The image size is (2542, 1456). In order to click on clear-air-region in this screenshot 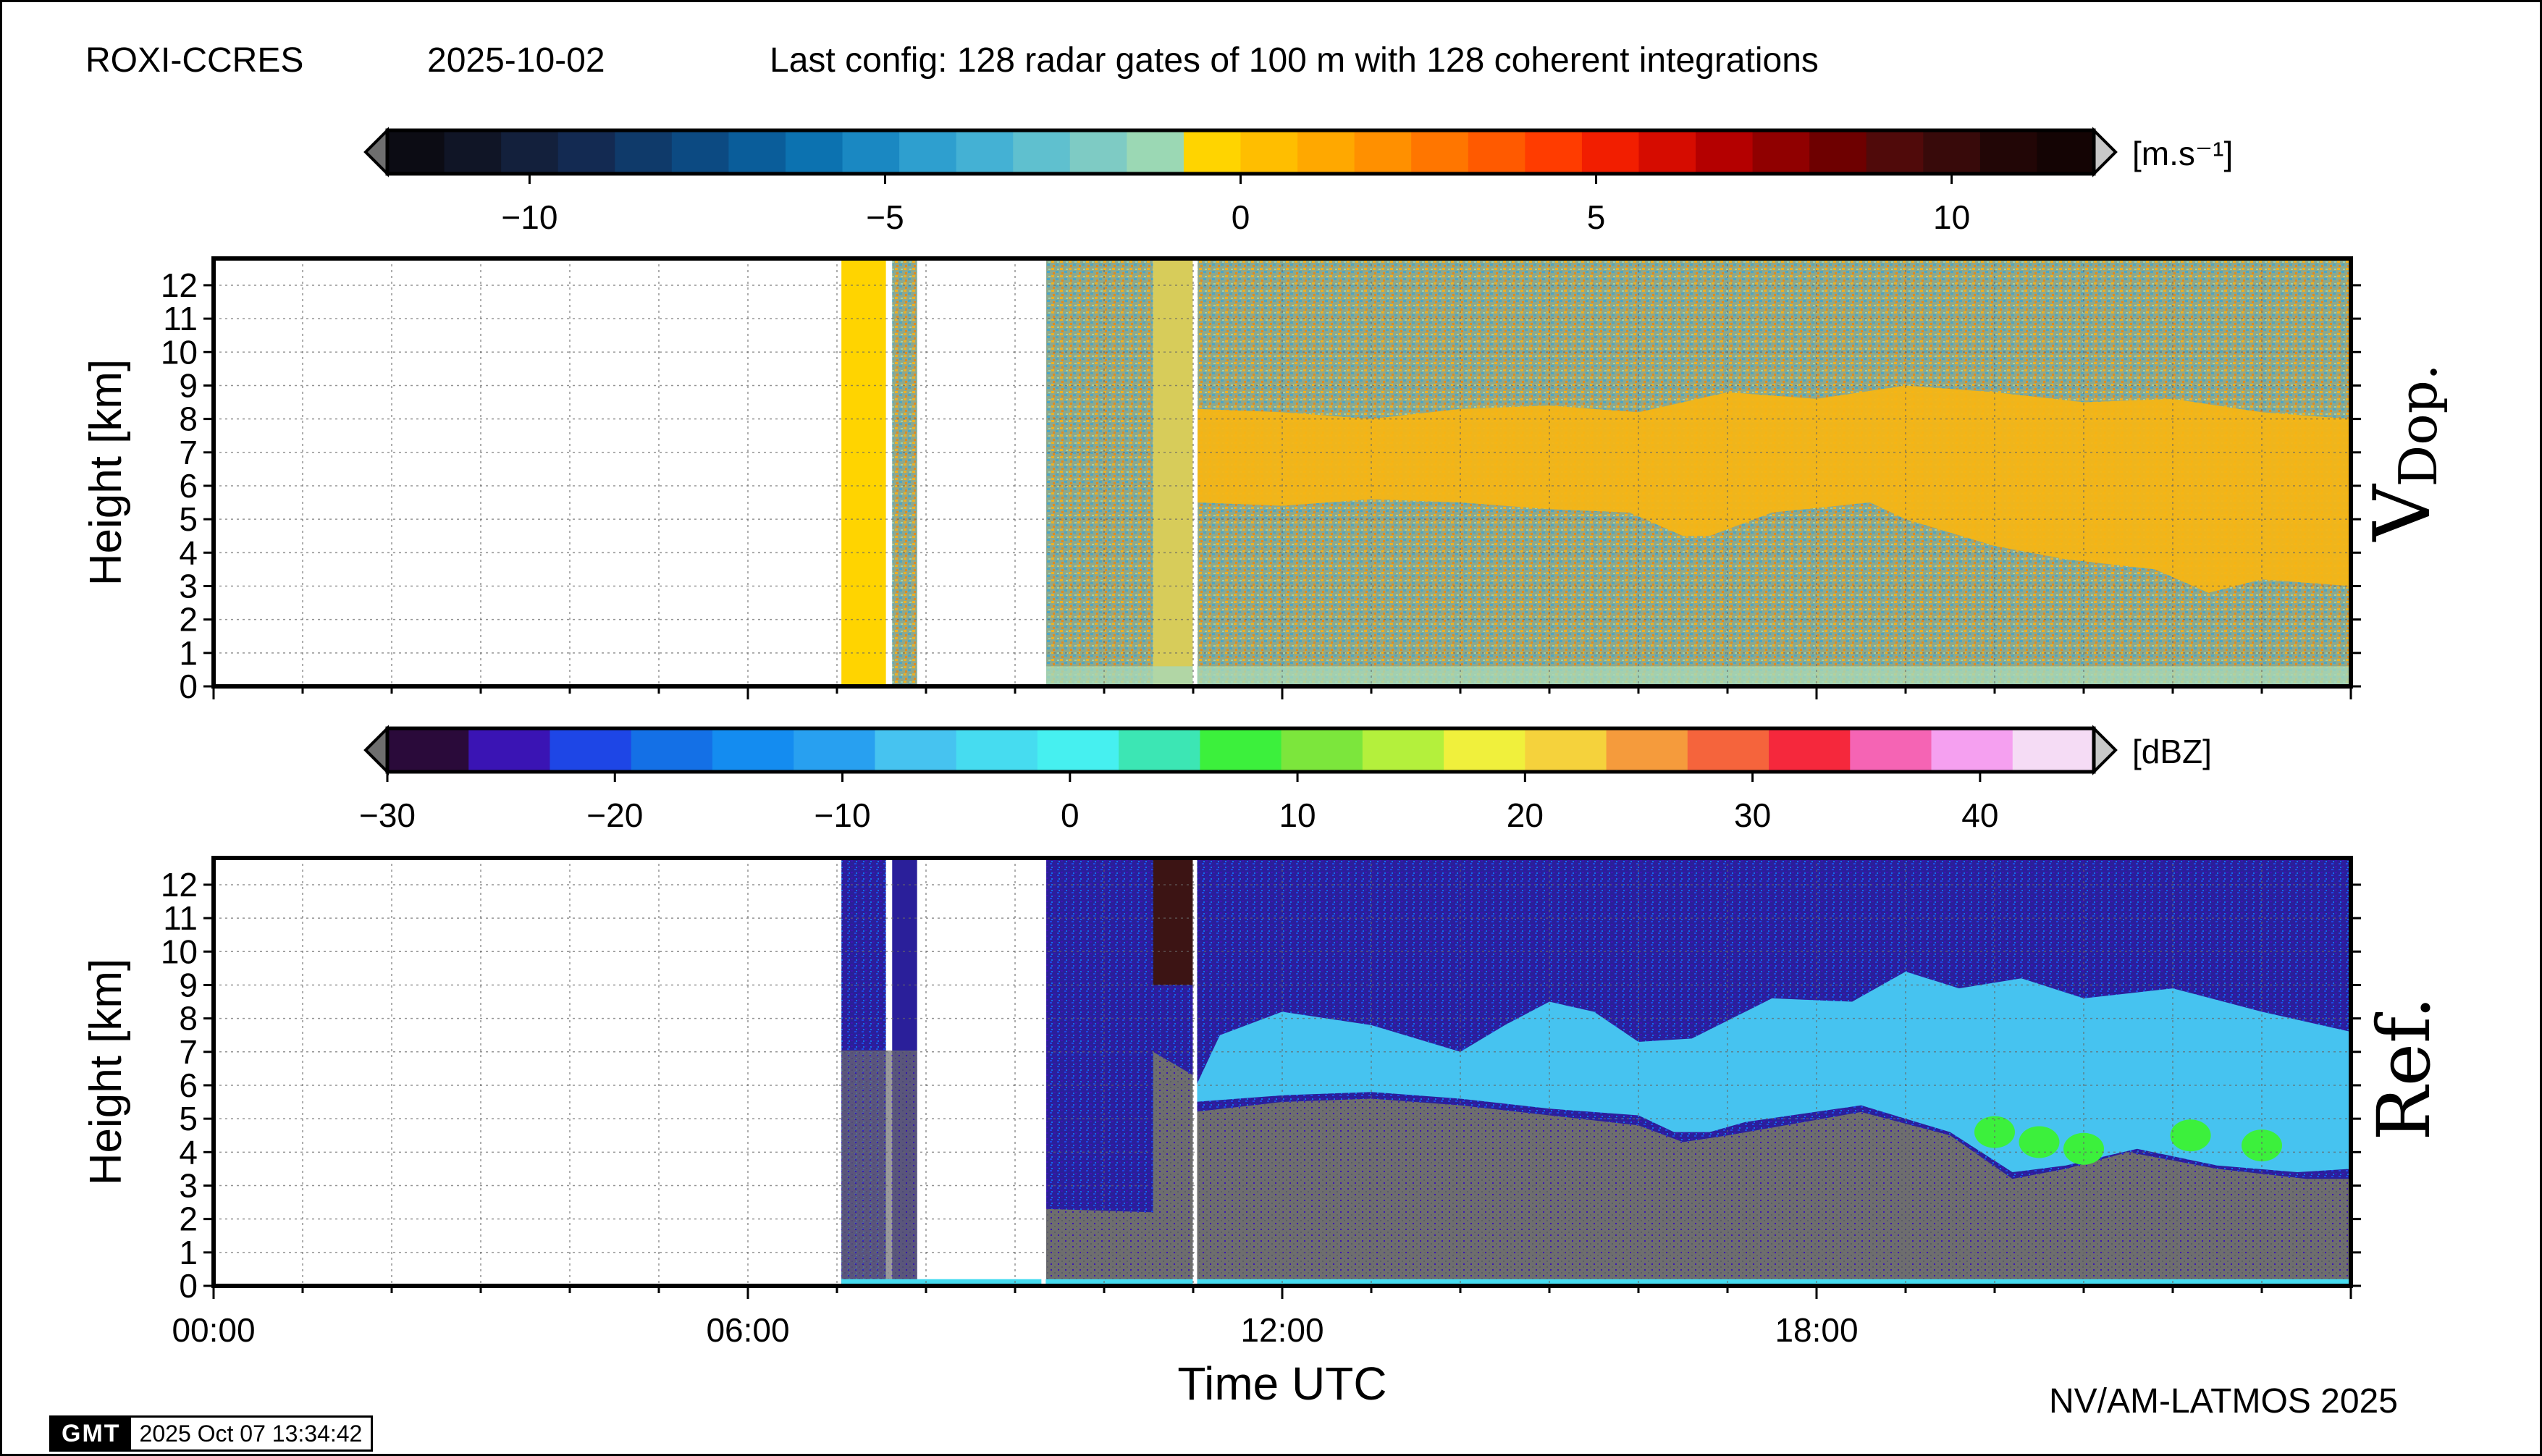, I will do `click(1698, 1168)`.